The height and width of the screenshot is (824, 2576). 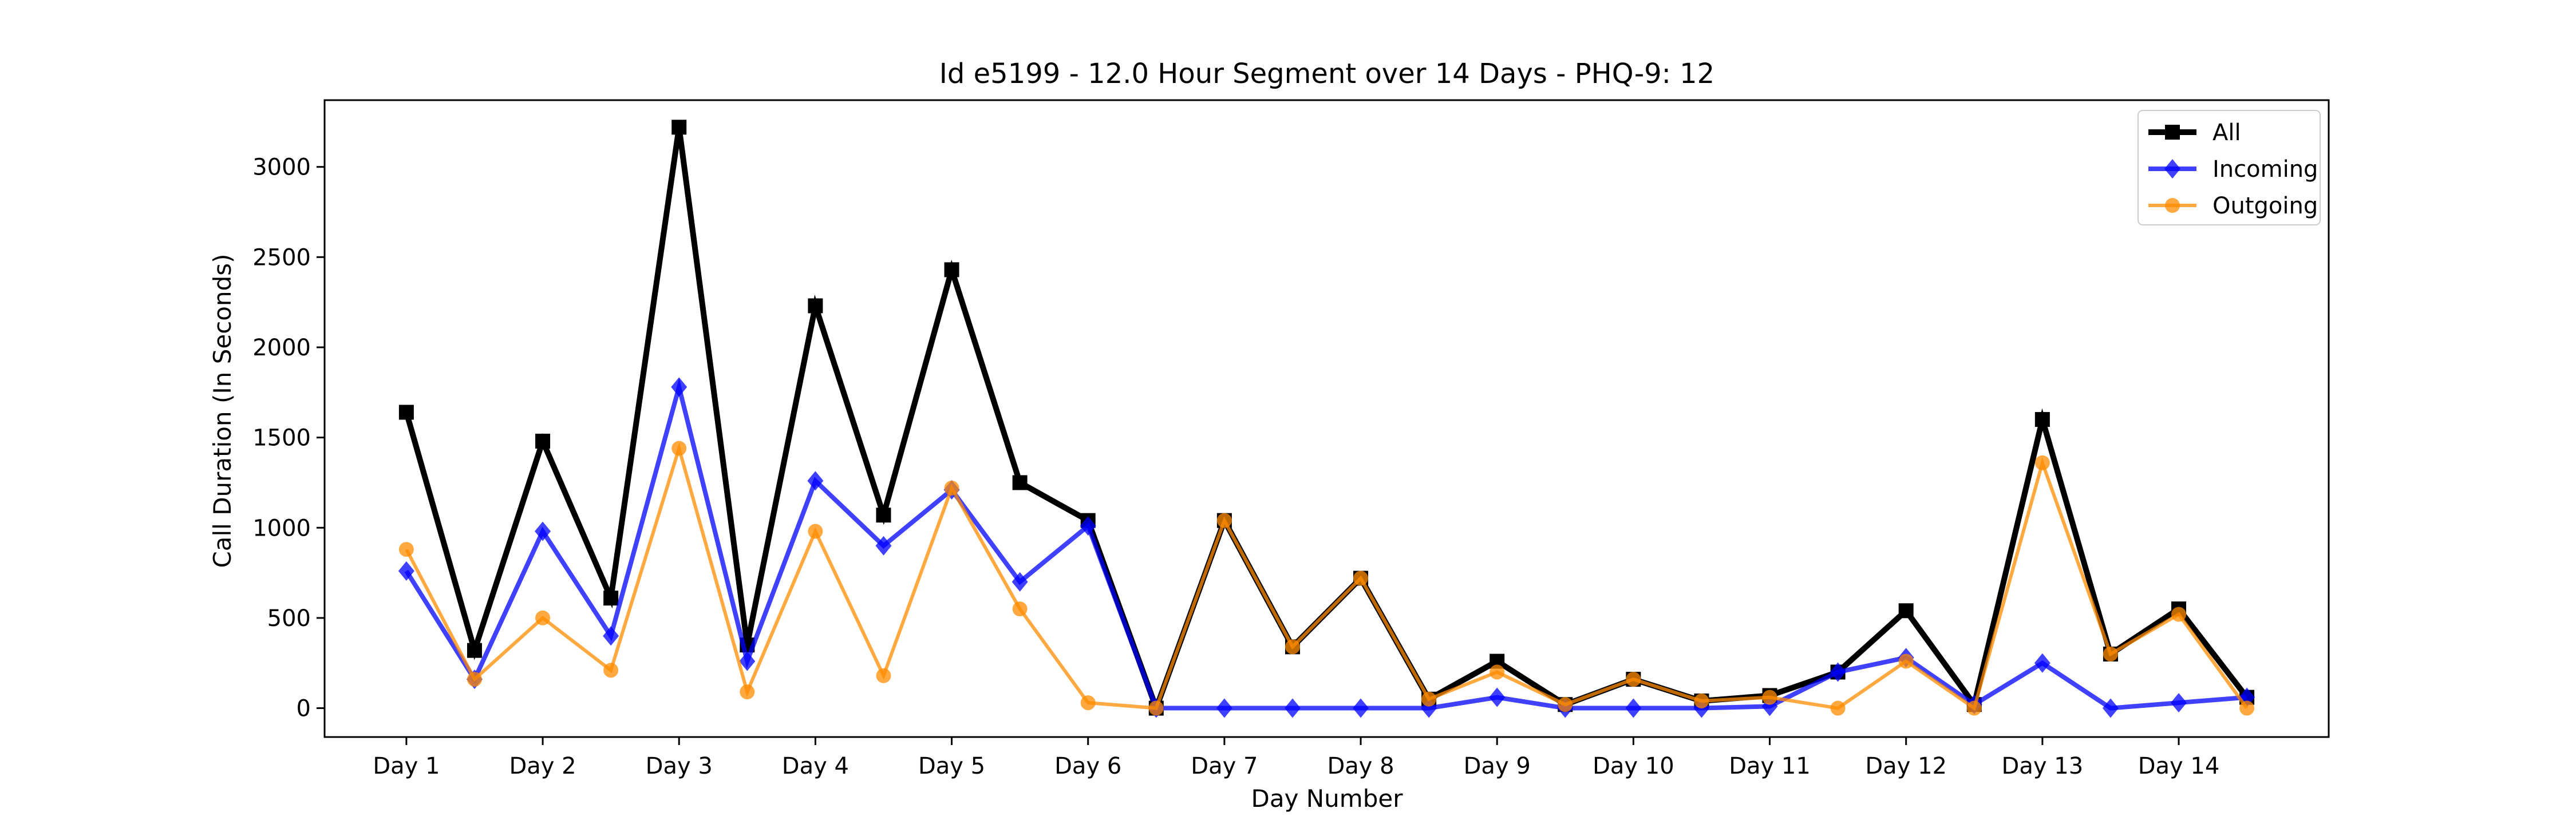 I want to click on y-axis-label: Call Duration (In Seconds), so click(x=222, y=410).